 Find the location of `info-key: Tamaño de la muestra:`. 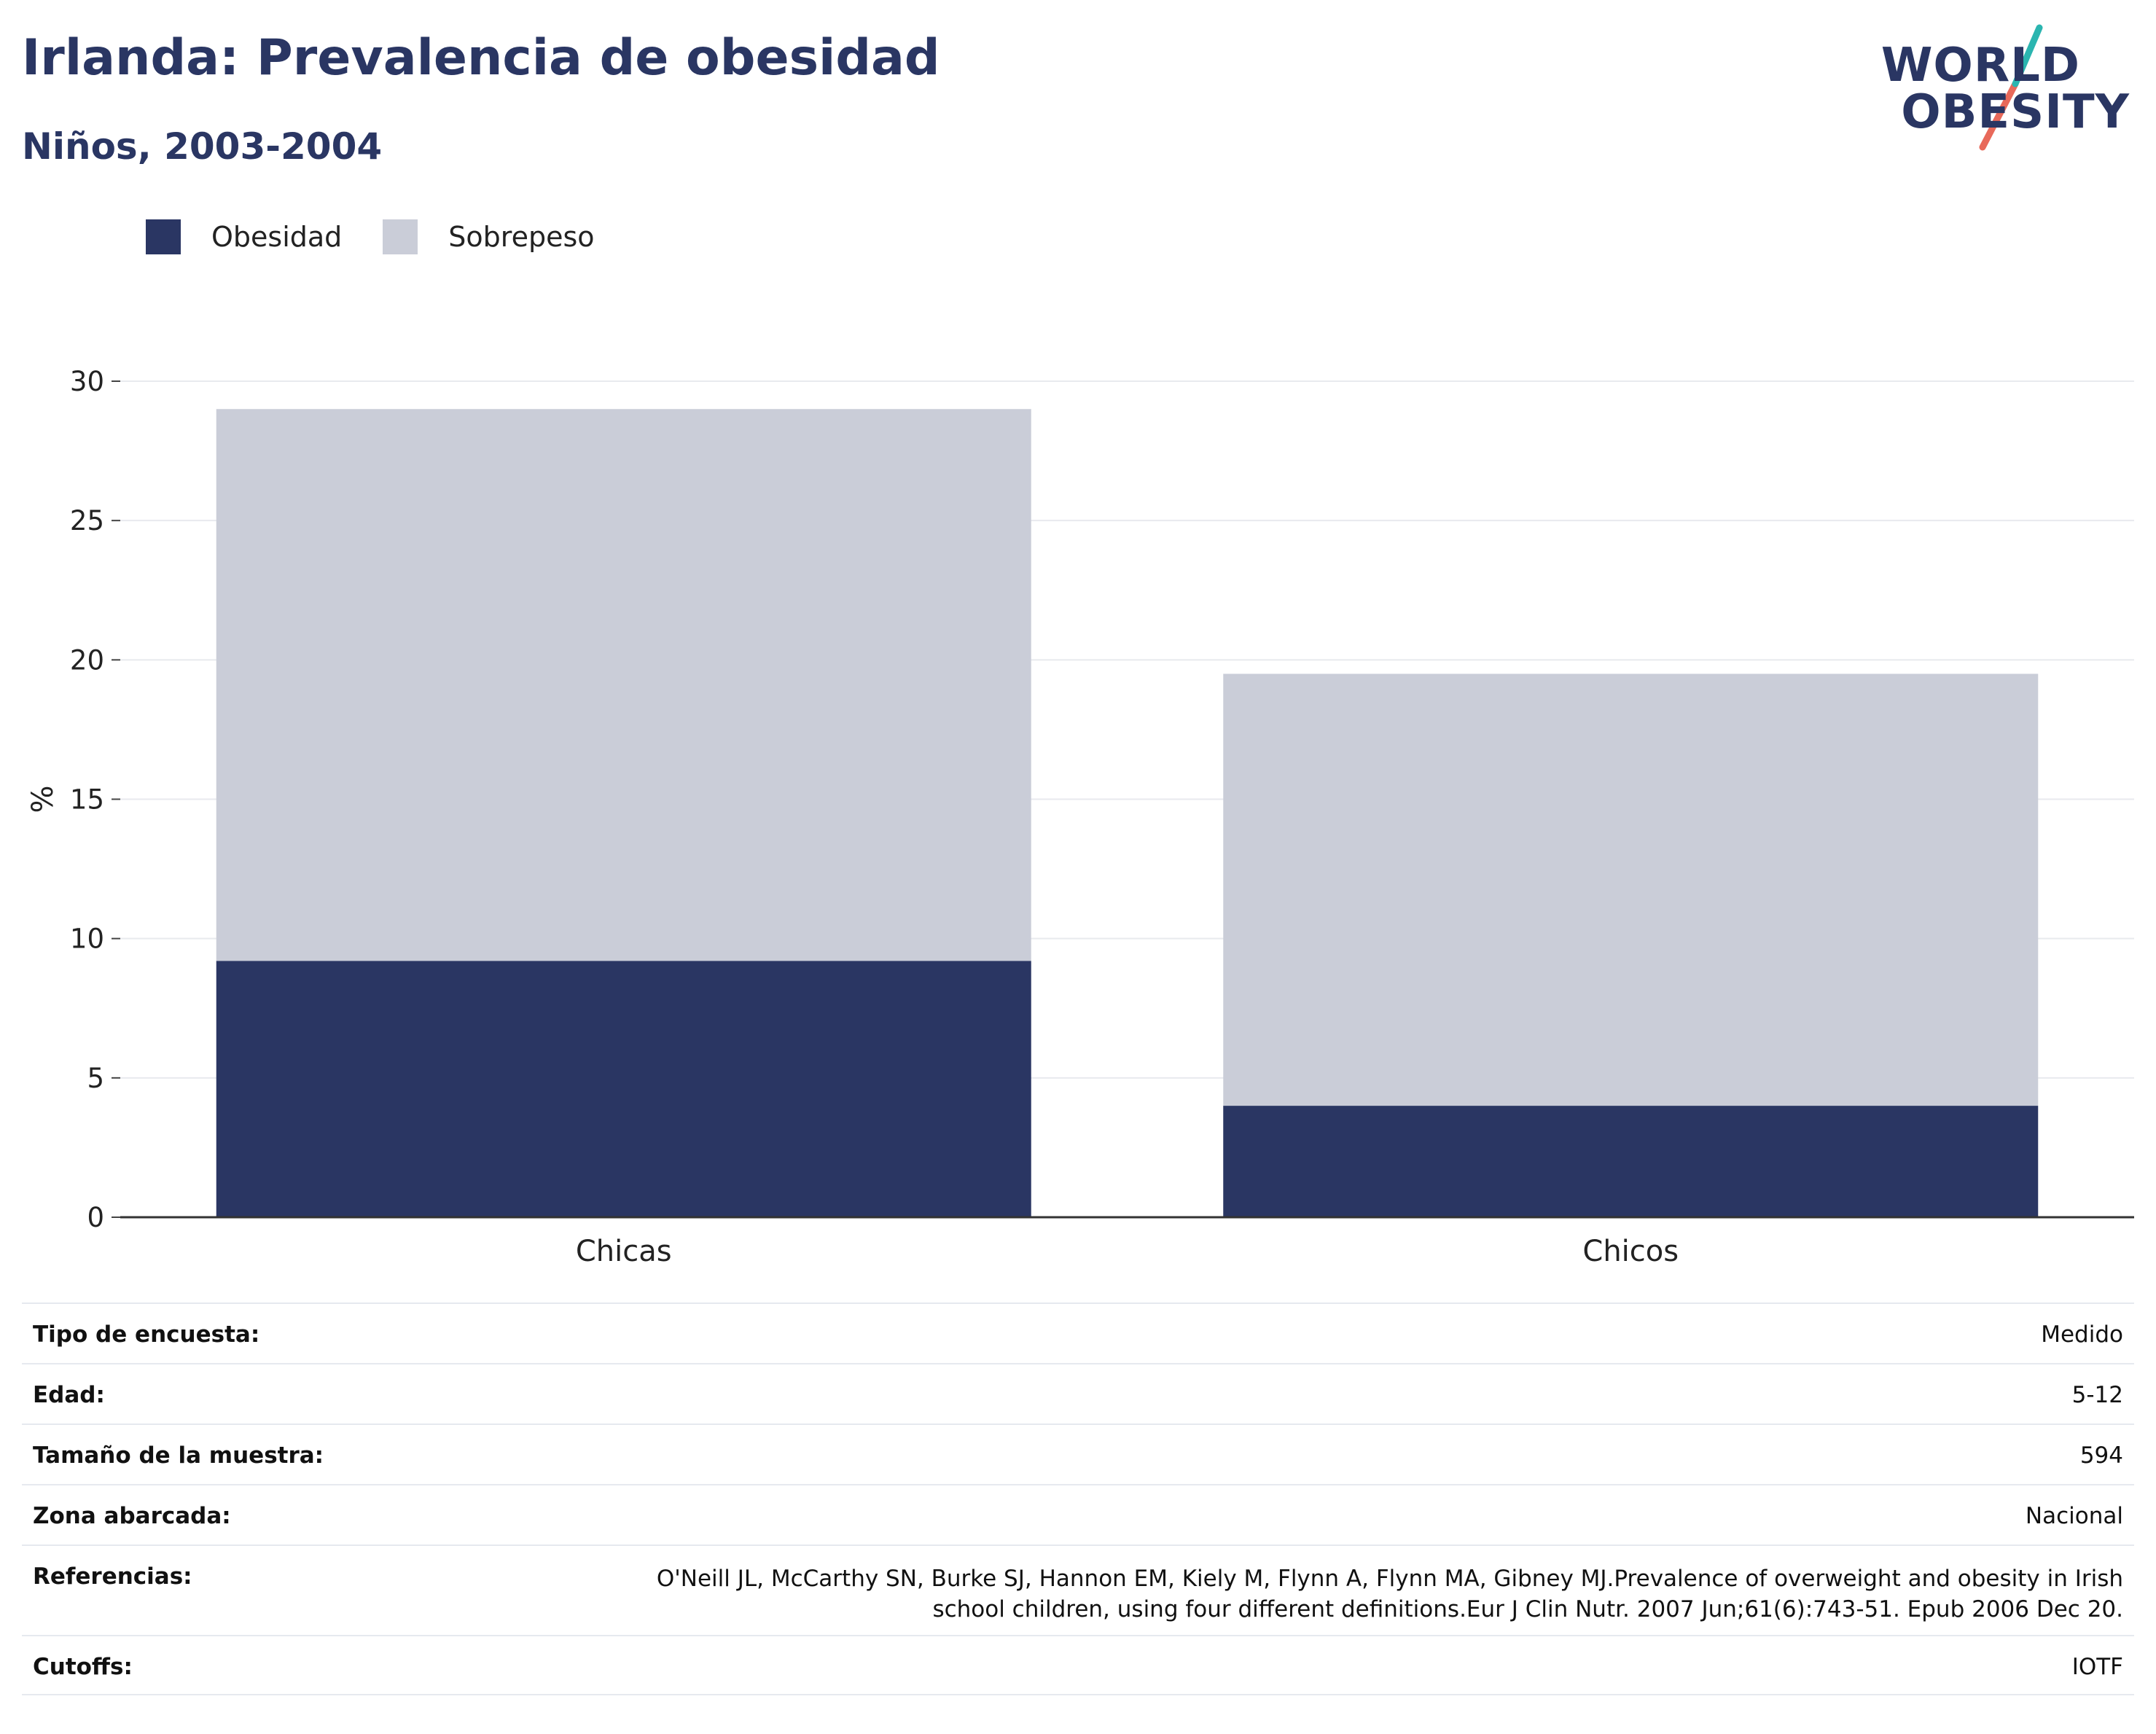

info-key: Tamaño de la muestra: is located at coordinates (179, 1455).